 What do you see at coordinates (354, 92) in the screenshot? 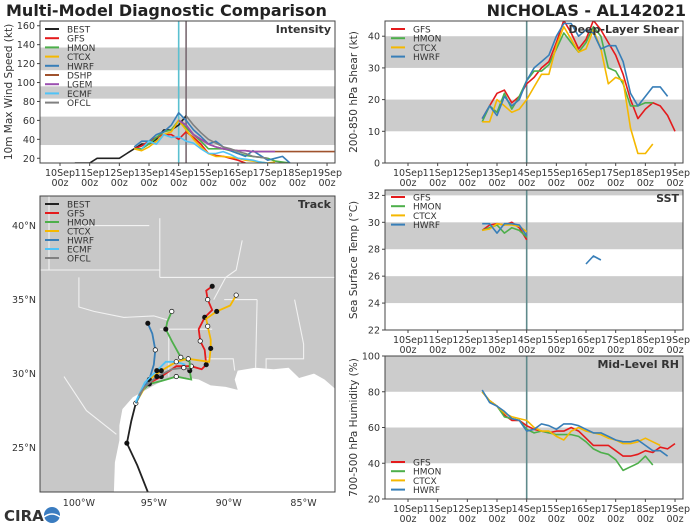
I see `y-axis-label: 200-850 hPa Shear (kt)` at bounding box center [354, 92].